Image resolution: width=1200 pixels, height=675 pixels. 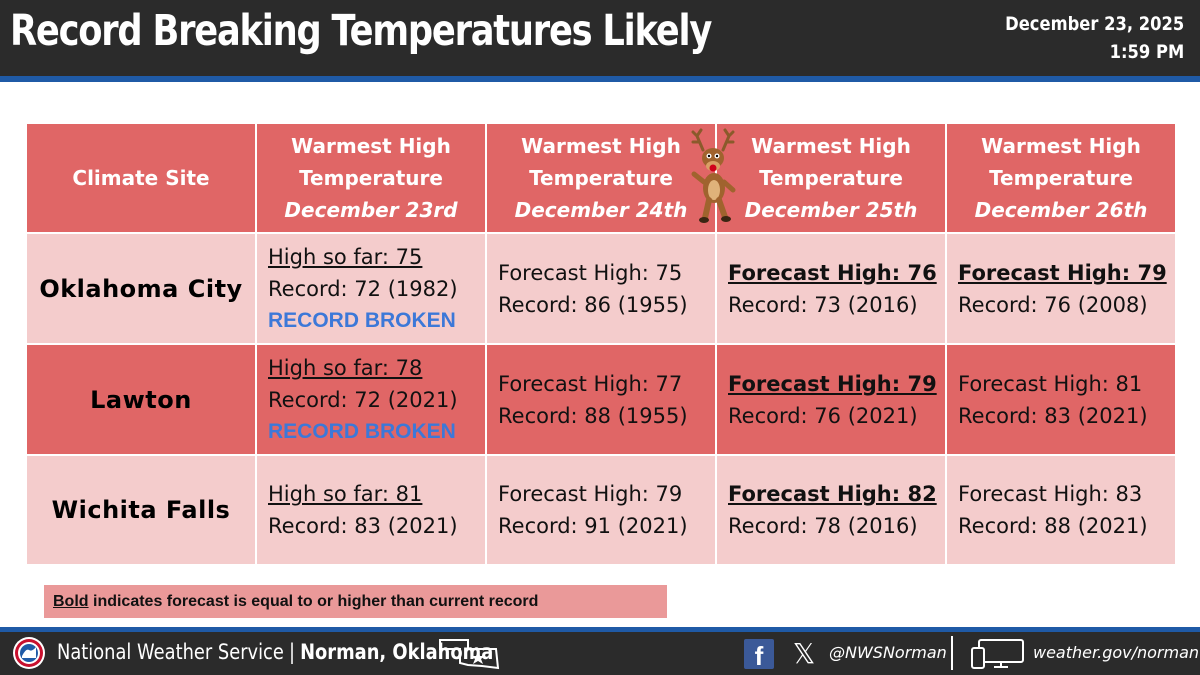 I want to click on column-header-dec24: Warmest High Temperature December 24th, so click(x=601, y=178).